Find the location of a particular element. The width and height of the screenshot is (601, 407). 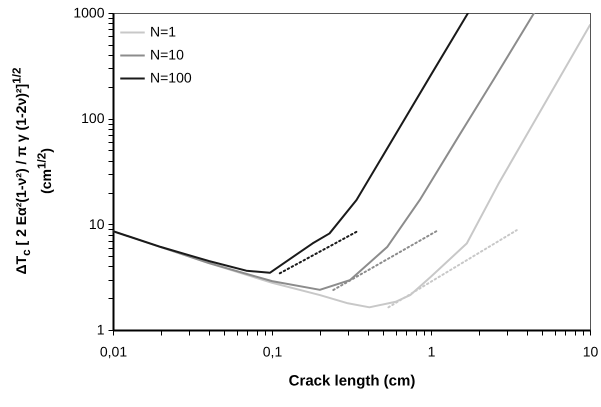

y-tick-label: 10 is located at coordinates (96, 224).